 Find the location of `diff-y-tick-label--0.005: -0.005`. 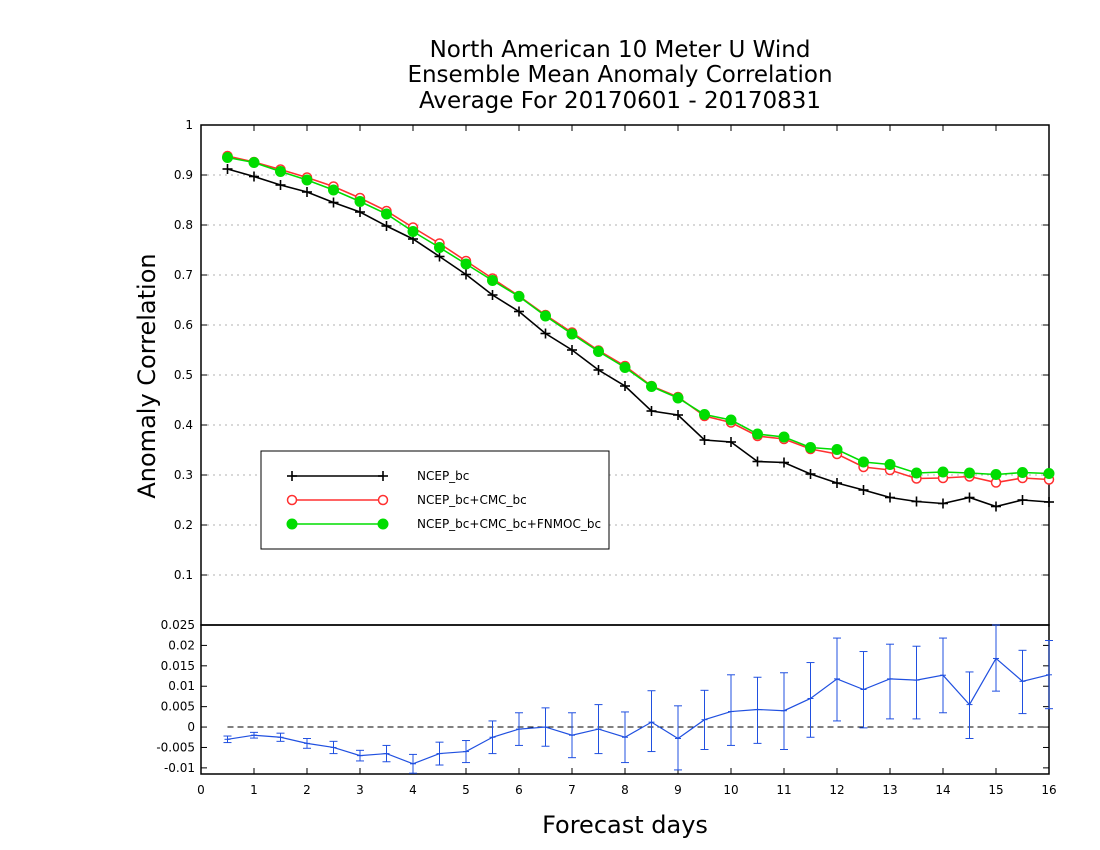

diff-y-tick-label--0.005: -0.005 is located at coordinates (175, 747).